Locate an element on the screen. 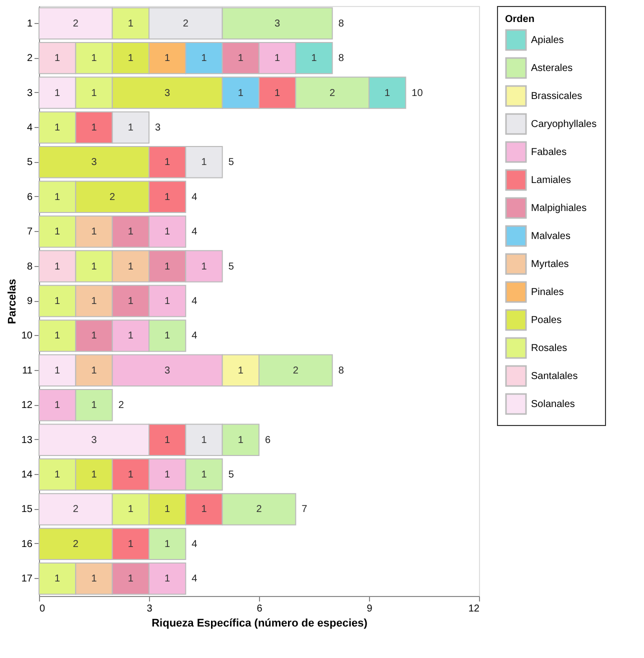 This screenshot has height=658, width=644. legend-label: Caryophyllales is located at coordinates (564, 124).